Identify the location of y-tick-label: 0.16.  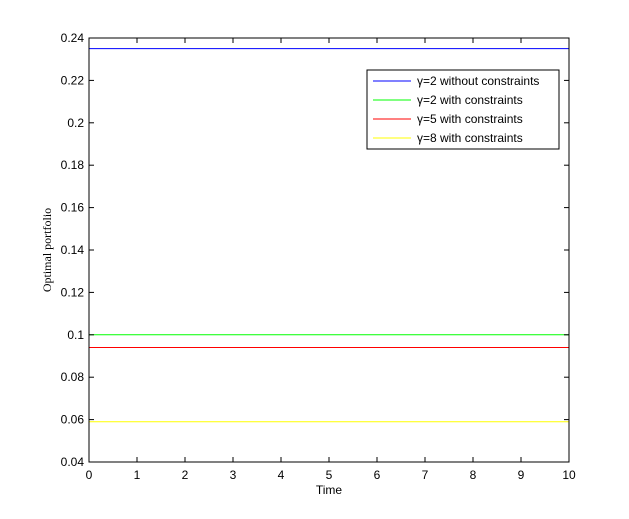
(73, 208).